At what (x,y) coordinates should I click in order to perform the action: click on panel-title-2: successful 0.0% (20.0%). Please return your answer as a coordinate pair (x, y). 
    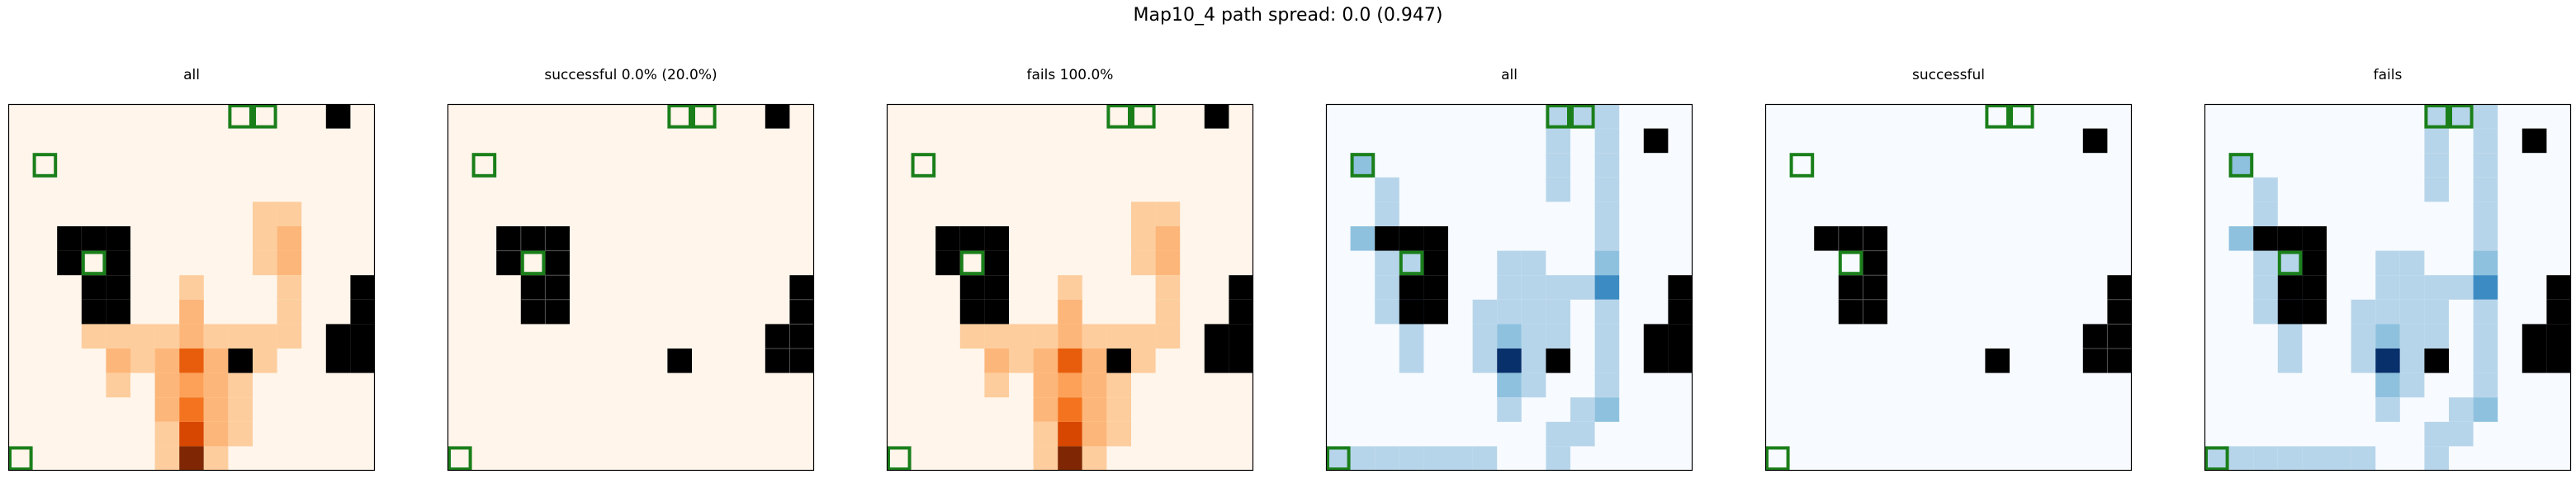
    Looking at the image, I should click on (630, 75).